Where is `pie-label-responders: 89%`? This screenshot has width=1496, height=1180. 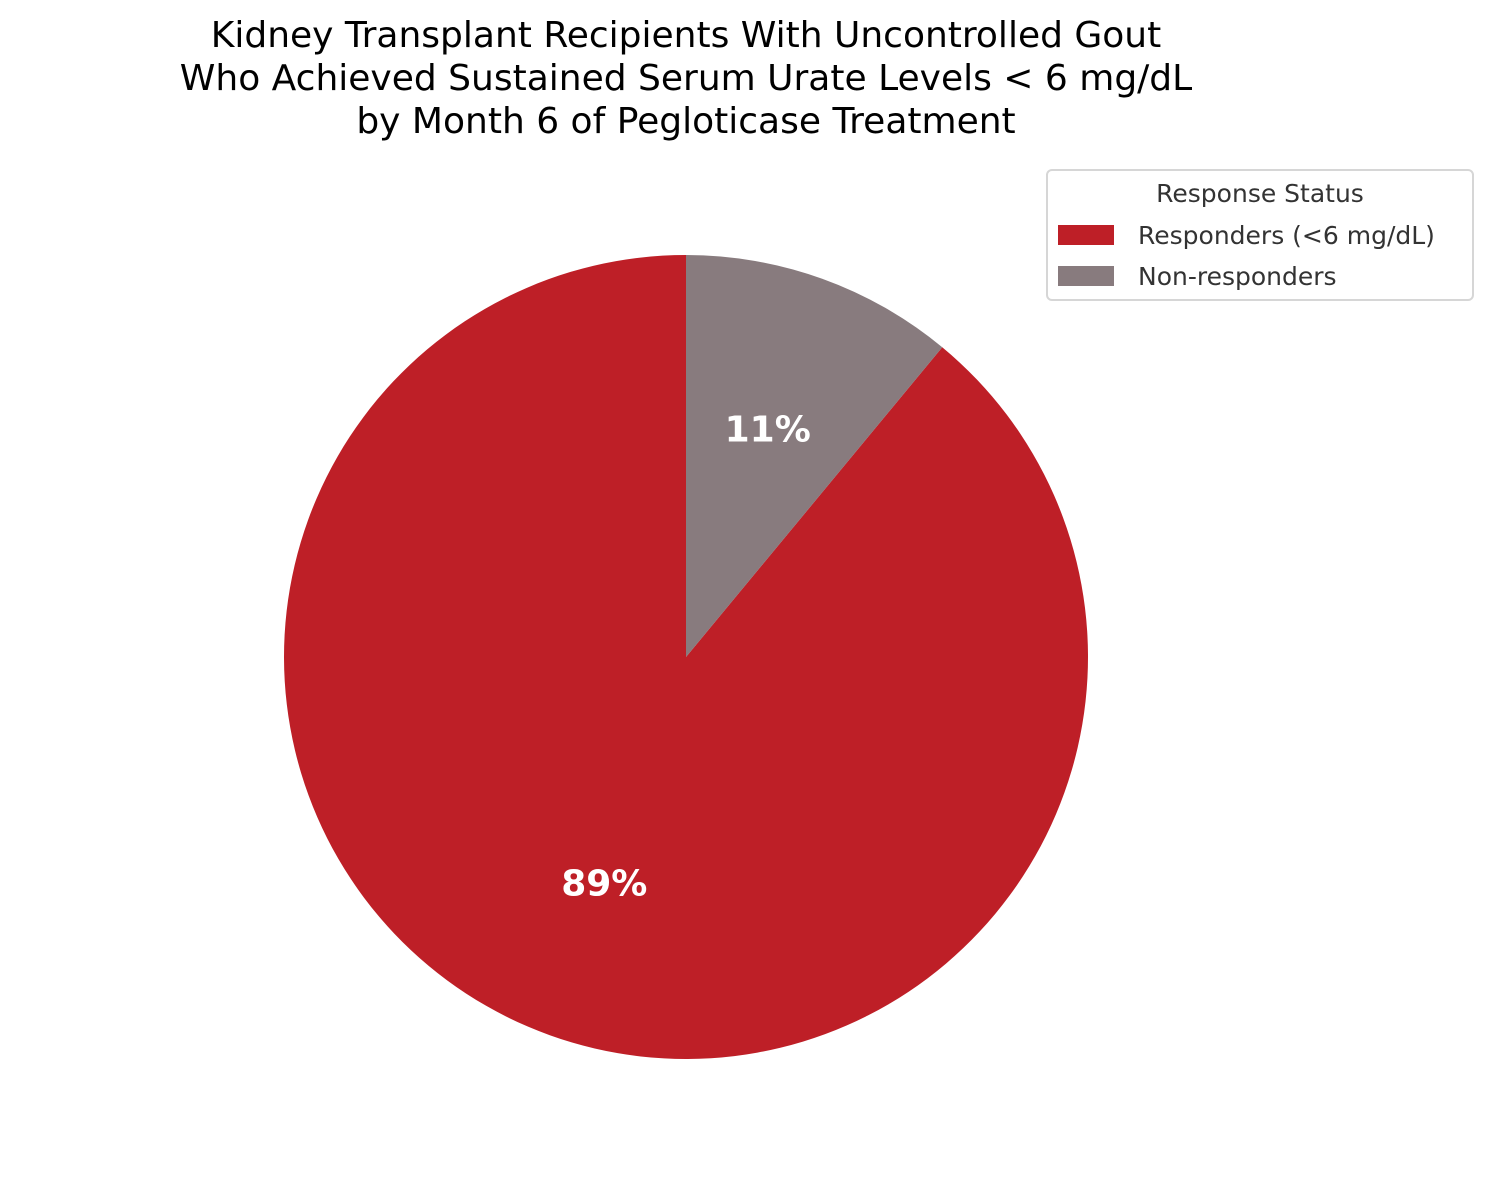
pie-label-responders: 89% is located at coordinates (604, 883).